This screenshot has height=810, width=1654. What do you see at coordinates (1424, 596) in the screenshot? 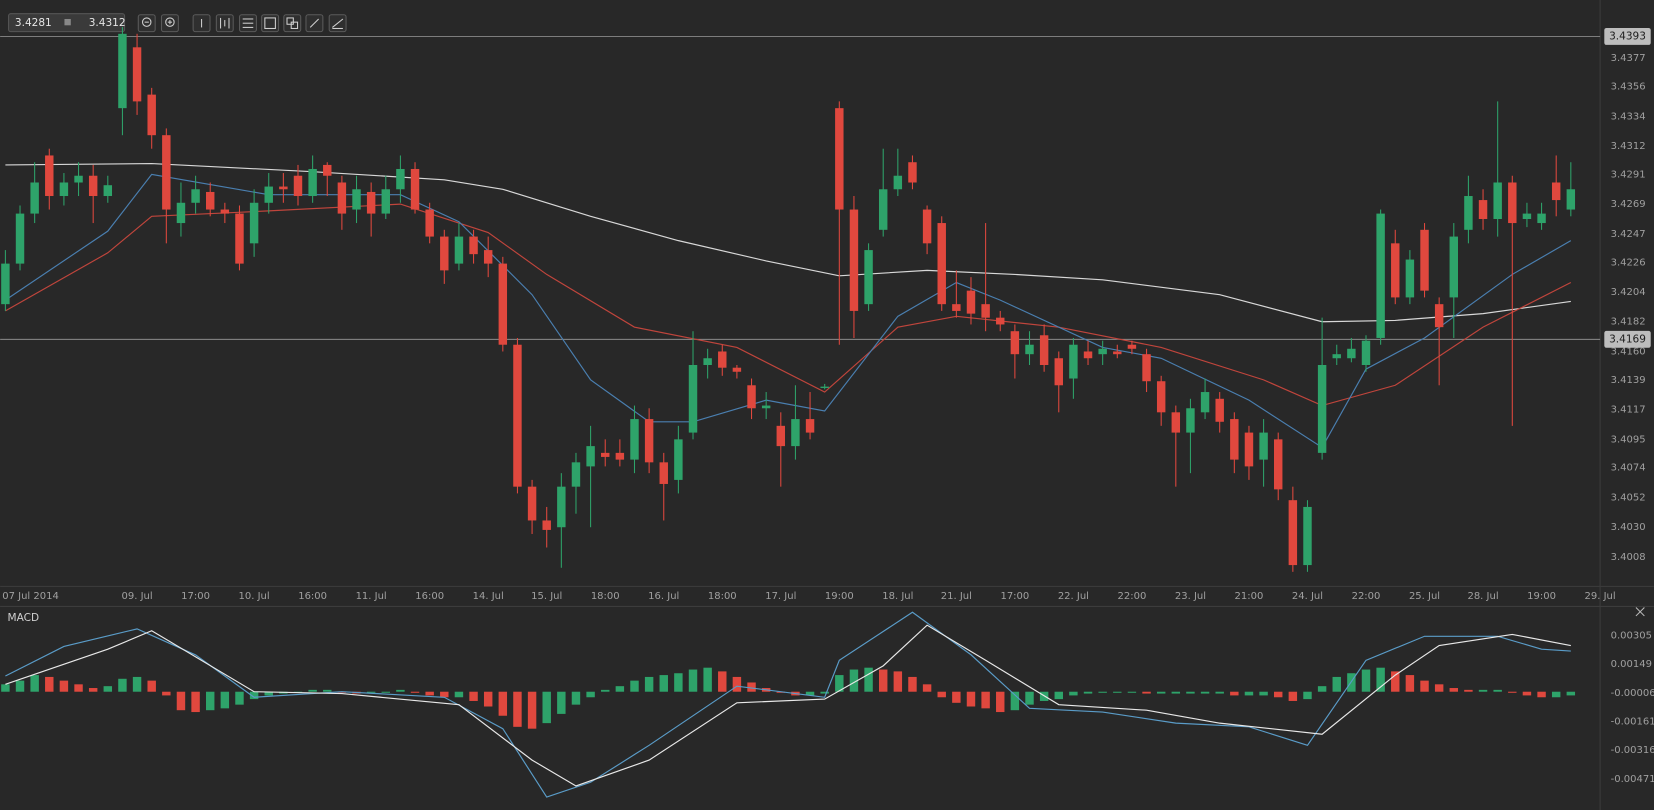
I see `x-tick-label: 25. Jul` at bounding box center [1424, 596].